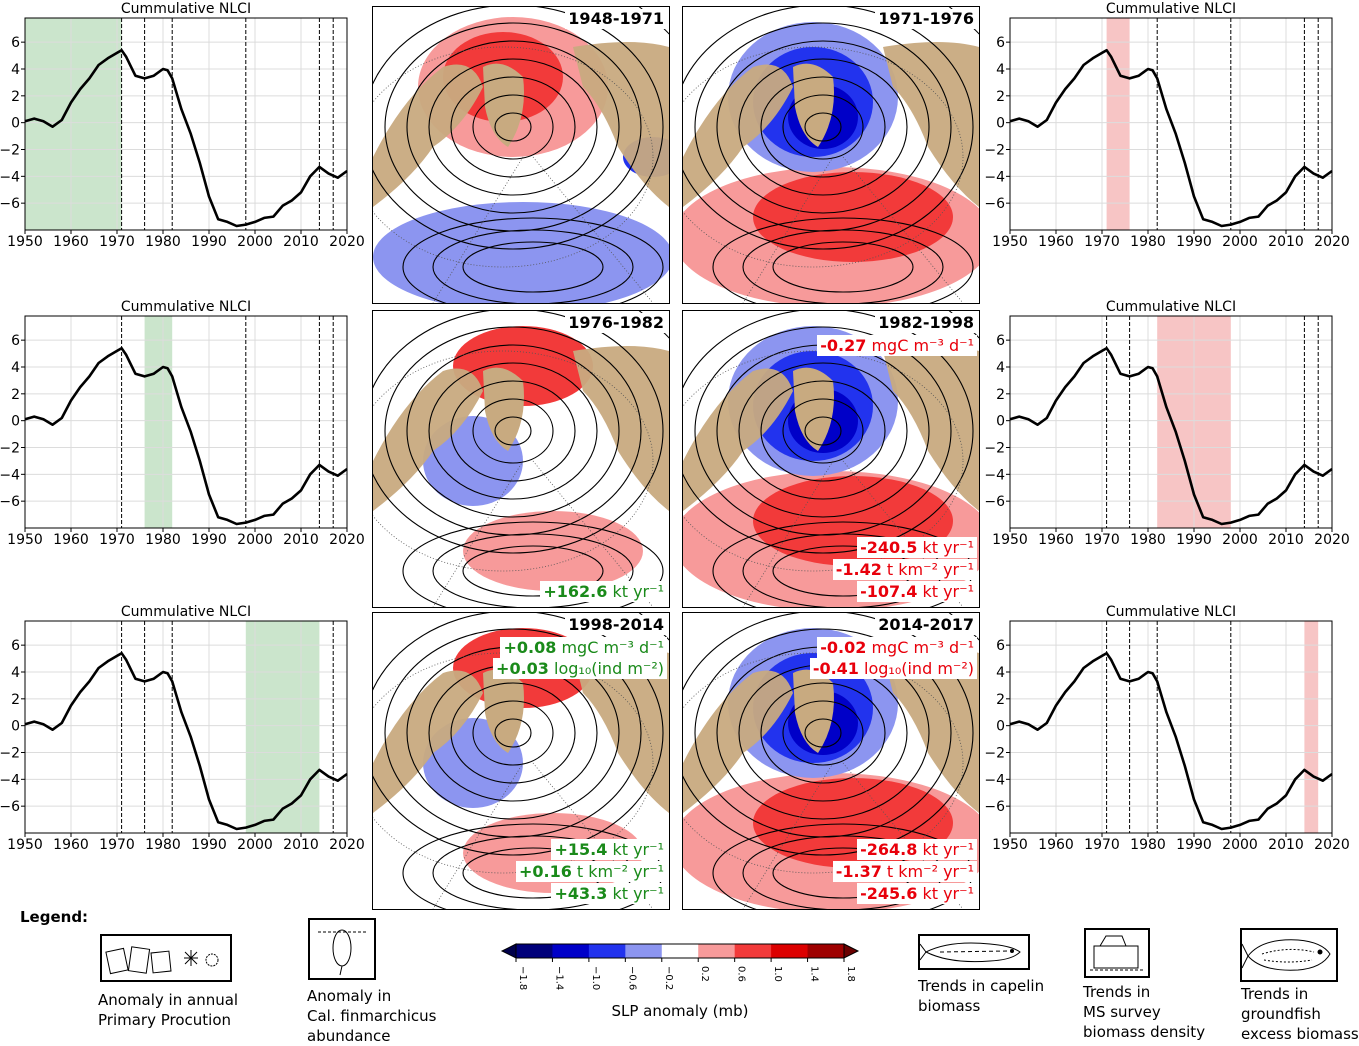 Image resolution: width=1359 pixels, height=1046 pixels. I want to click on slp-map-1971-1976: 1971-1976, so click(831, 155).